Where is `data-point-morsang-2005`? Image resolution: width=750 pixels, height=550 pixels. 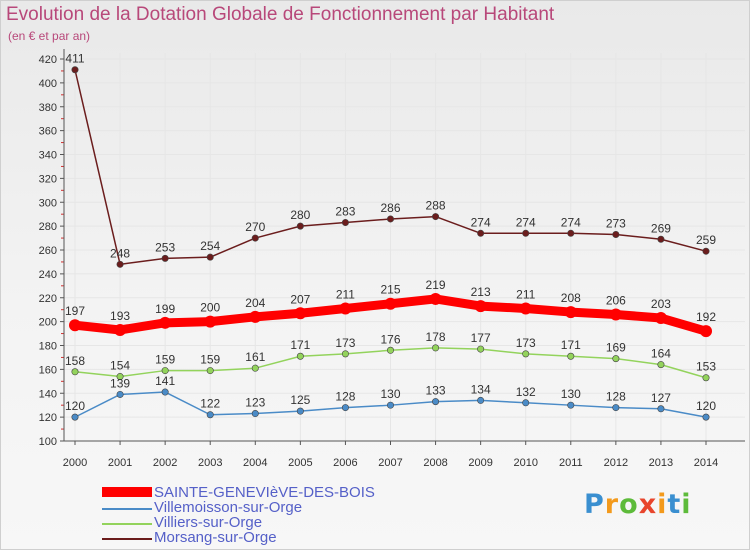 data-point-morsang-2005 is located at coordinates (300, 226).